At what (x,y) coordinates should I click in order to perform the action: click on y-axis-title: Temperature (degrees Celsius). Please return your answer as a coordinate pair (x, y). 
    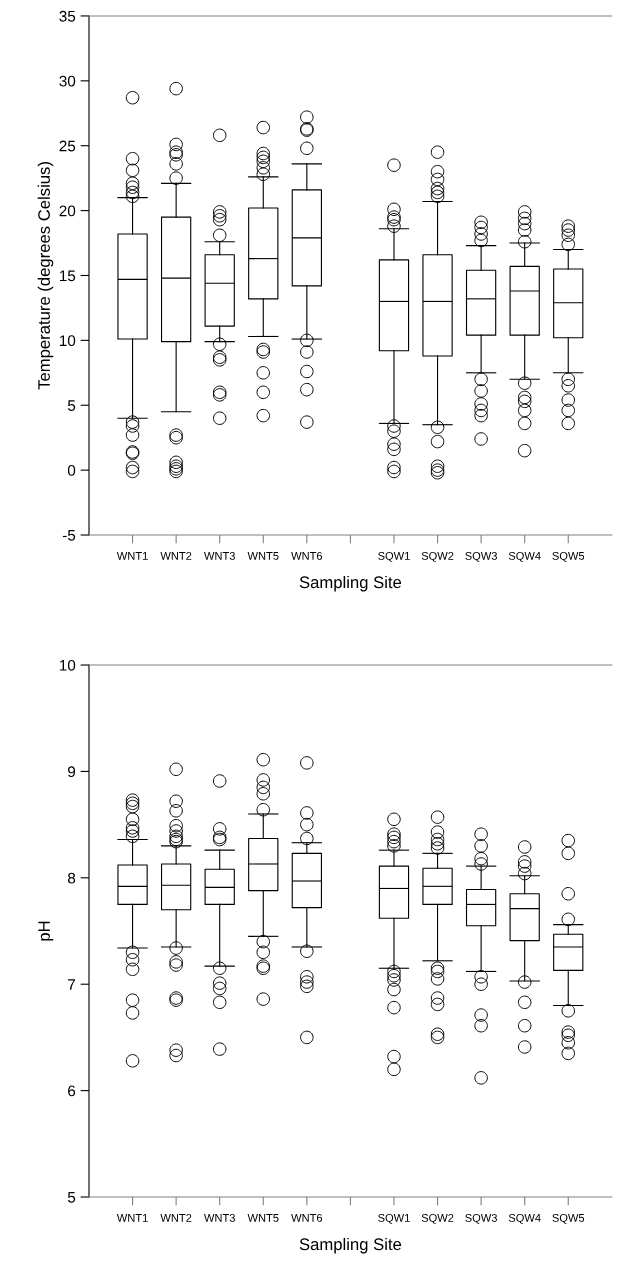
    Looking at the image, I should click on (45, 276).